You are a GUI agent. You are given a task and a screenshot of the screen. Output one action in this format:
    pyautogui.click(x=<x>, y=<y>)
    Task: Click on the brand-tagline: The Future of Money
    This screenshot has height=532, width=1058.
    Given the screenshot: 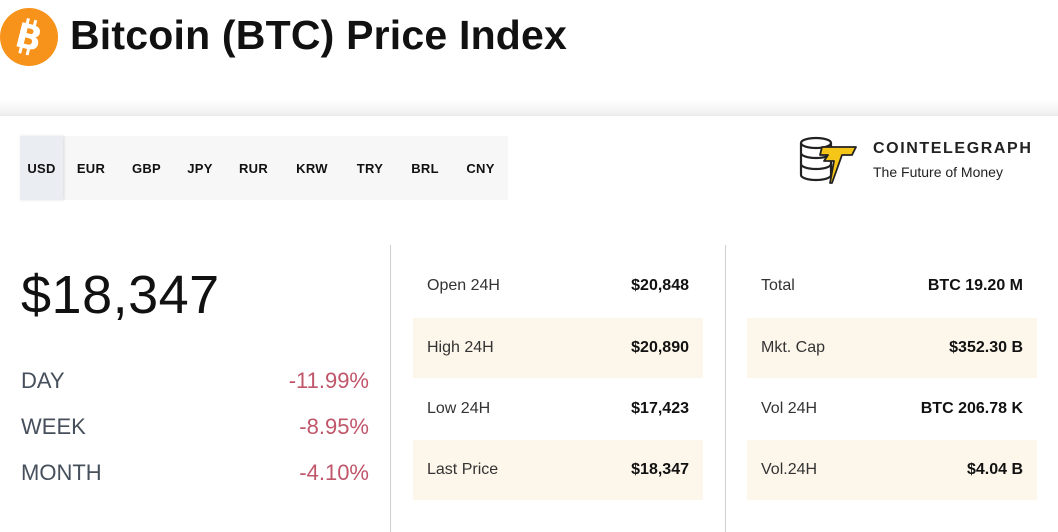 What is the action you would take?
    pyautogui.click(x=938, y=172)
    